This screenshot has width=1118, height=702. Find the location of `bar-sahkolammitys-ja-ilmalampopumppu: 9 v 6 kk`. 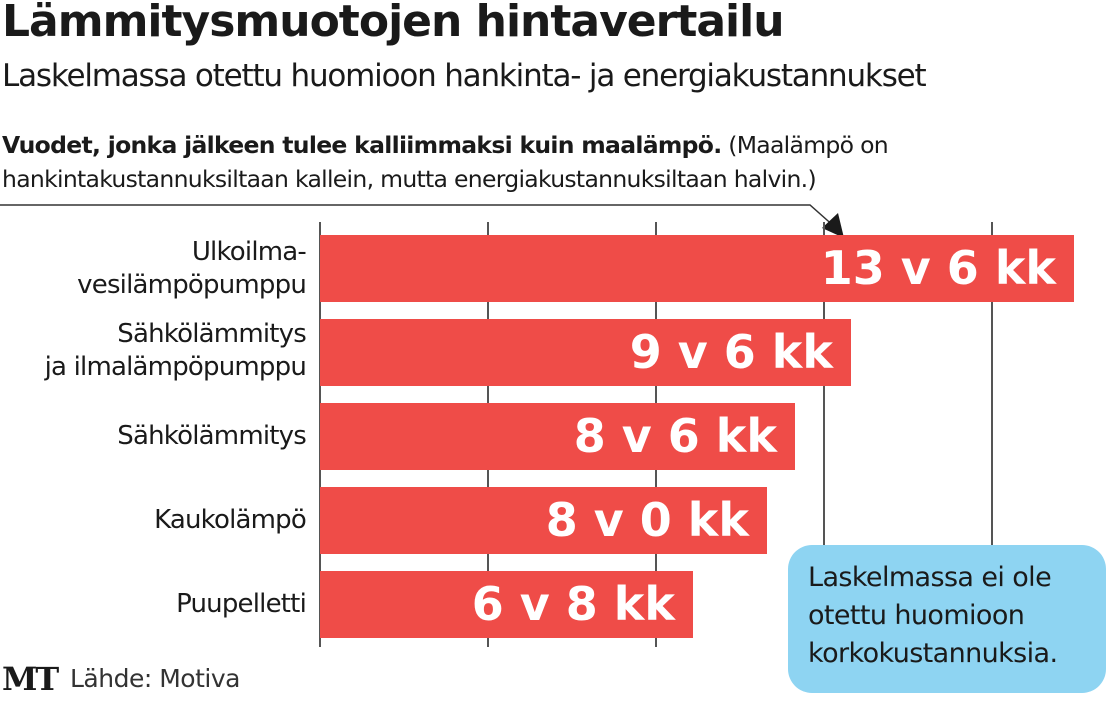

bar-sahkolammitys-ja-ilmalampopumppu: 9 v 6 kk is located at coordinates (585, 352).